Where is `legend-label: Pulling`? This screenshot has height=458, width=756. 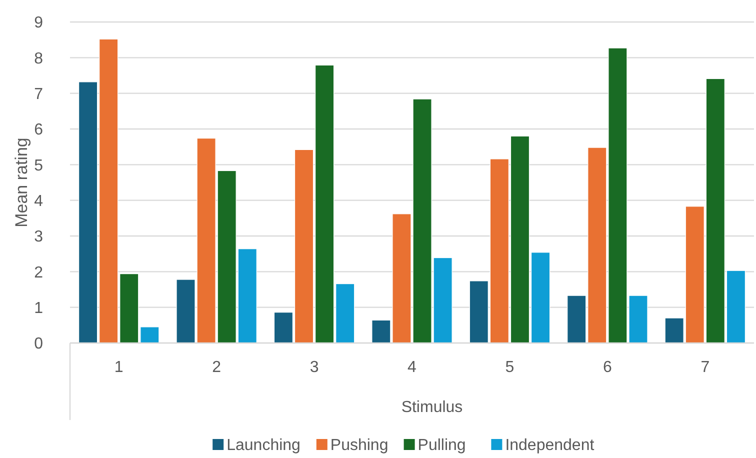 legend-label: Pulling is located at coordinates (442, 445).